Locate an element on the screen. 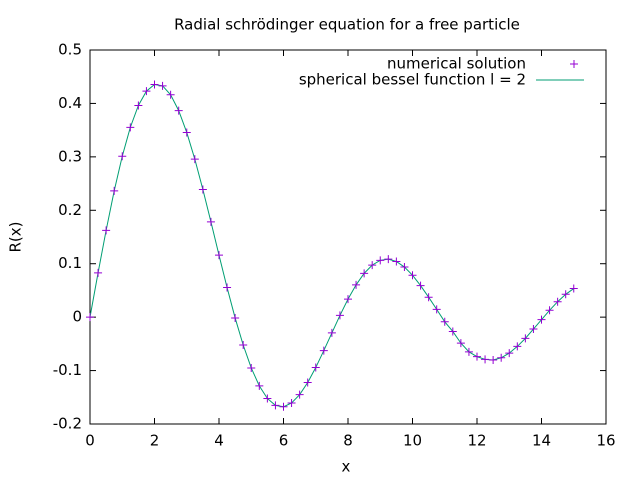 The width and height of the screenshot is (640, 484). x-tick-label: 14 is located at coordinates (541, 441).